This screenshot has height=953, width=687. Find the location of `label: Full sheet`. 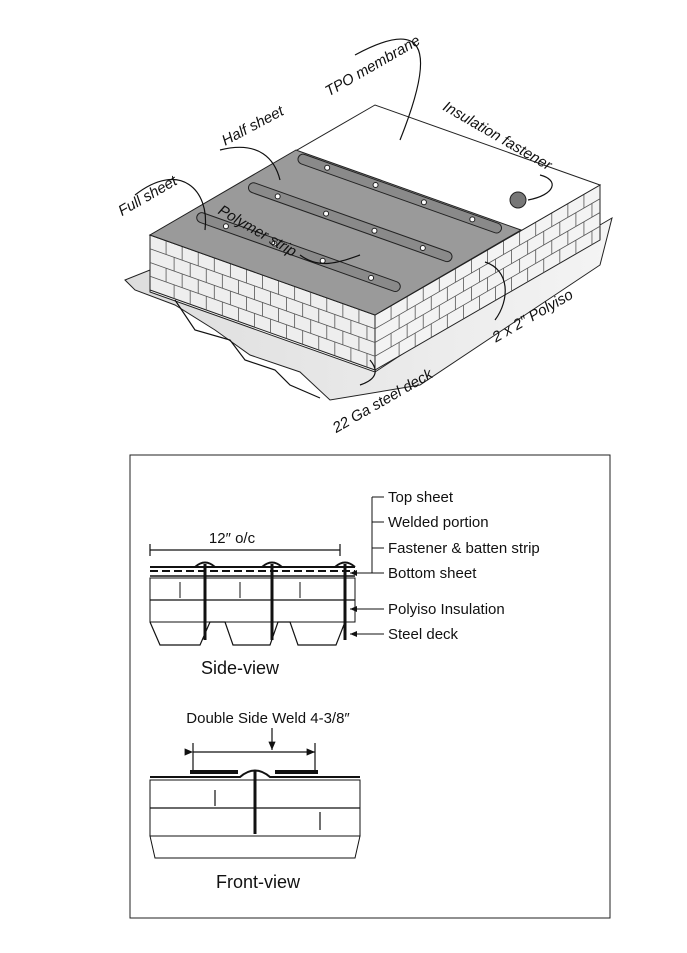

label: Full sheet is located at coordinates (148, 196).